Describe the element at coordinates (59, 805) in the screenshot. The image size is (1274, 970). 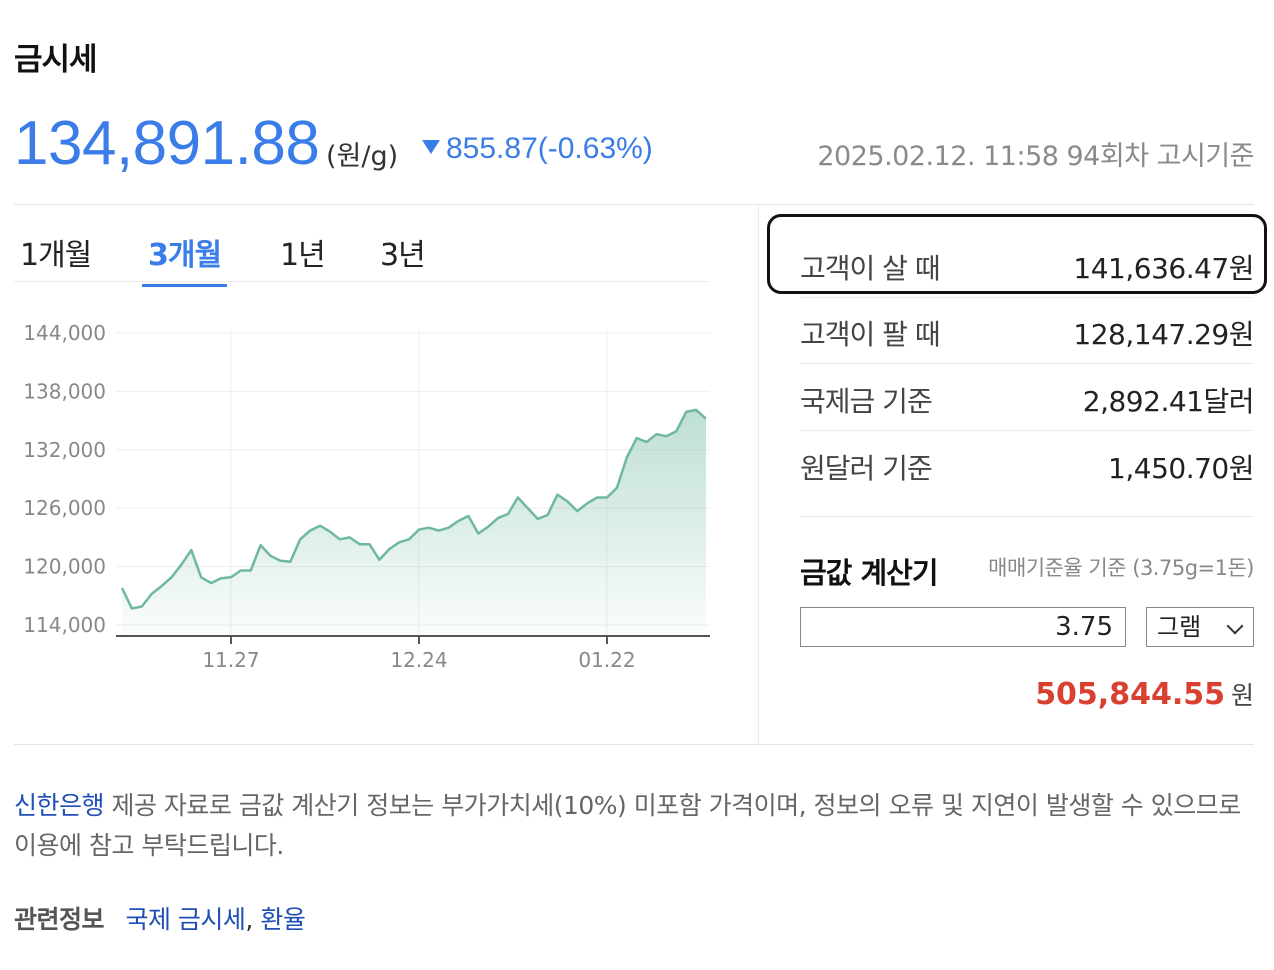
I see `bank-link: 신한은행` at that location.